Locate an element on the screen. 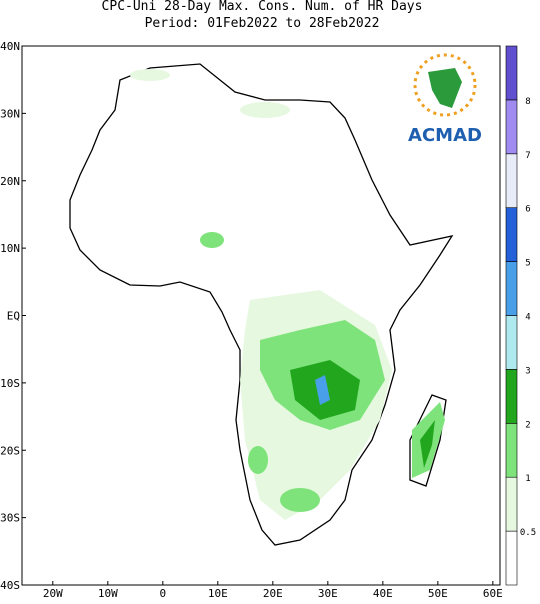 The width and height of the screenshot is (540, 604). lon-tick-label: 10E is located at coordinates (218, 593).